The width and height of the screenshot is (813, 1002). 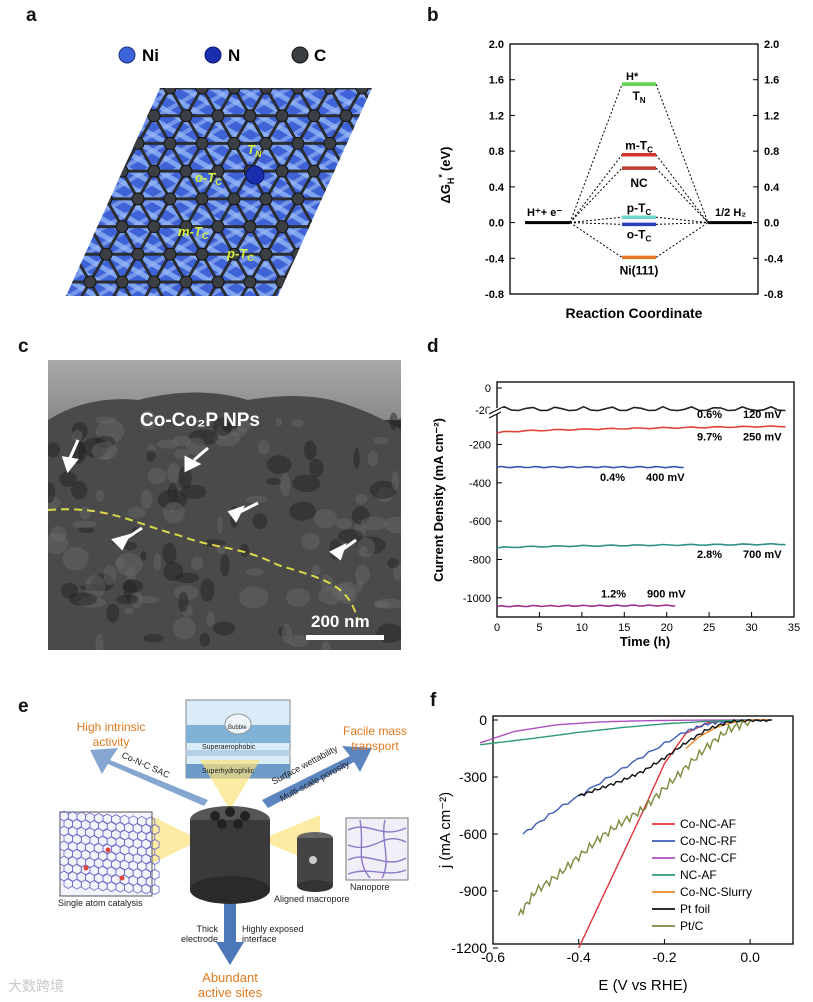 I want to click on e-top-right-line-2: transport, so click(x=375, y=746).